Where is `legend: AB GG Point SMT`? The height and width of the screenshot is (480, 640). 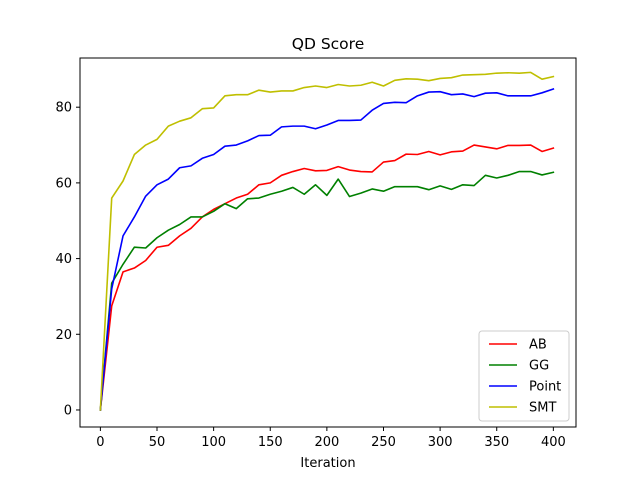 legend: AB GG Point SMT is located at coordinates (524, 376).